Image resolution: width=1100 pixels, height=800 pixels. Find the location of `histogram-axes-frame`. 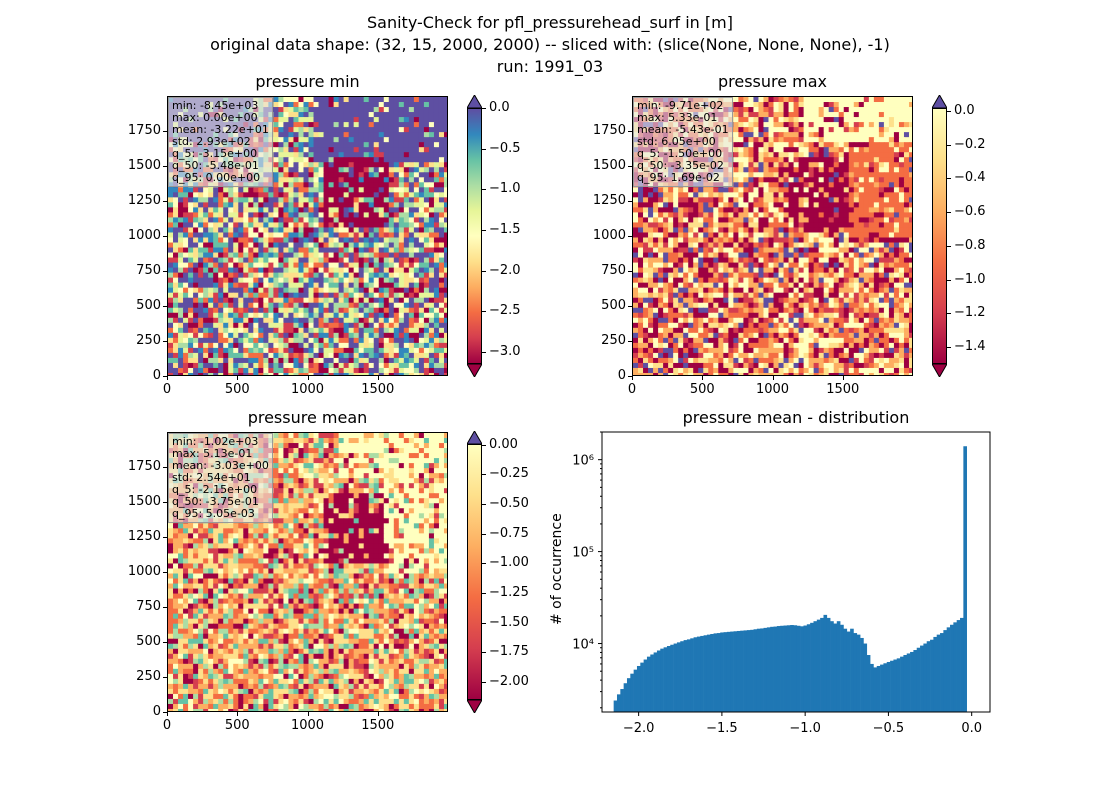

histogram-axes-frame is located at coordinates (796, 572).